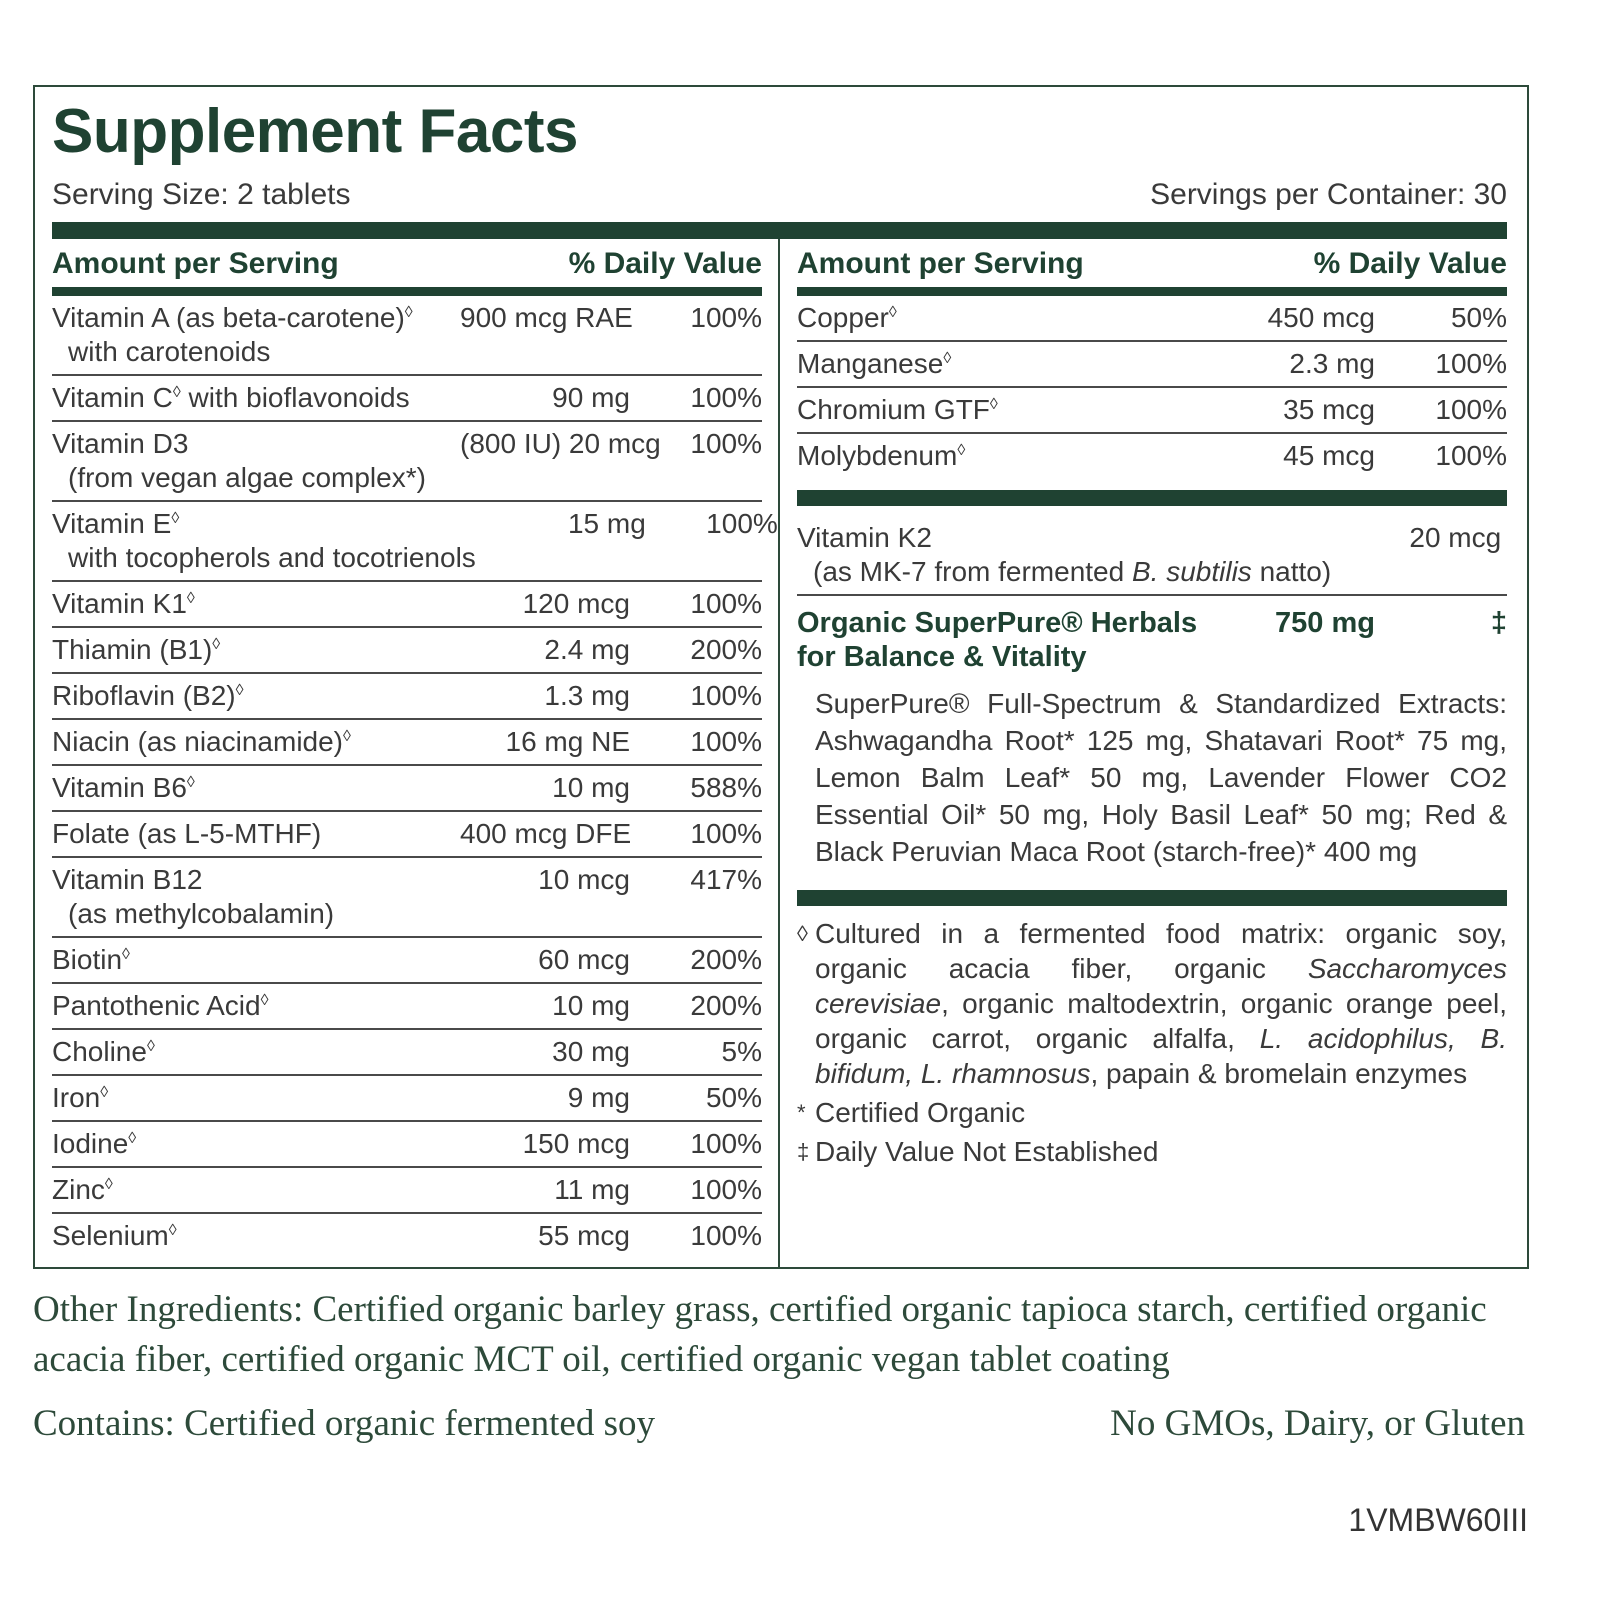  Describe the element at coordinates (256, 914) in the screenshot. I see `nutrient-note: (as methylcobalamin)` at that location.